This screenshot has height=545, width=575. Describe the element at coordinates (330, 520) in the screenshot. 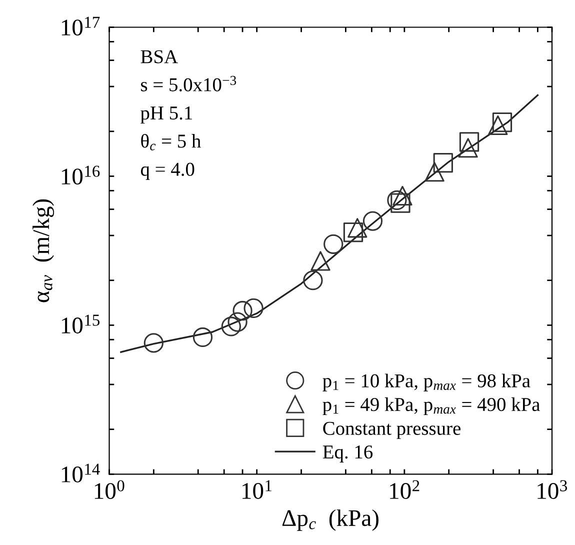

I see `x-axis-title: Δp$_{c}$ (kPa)` at that location.